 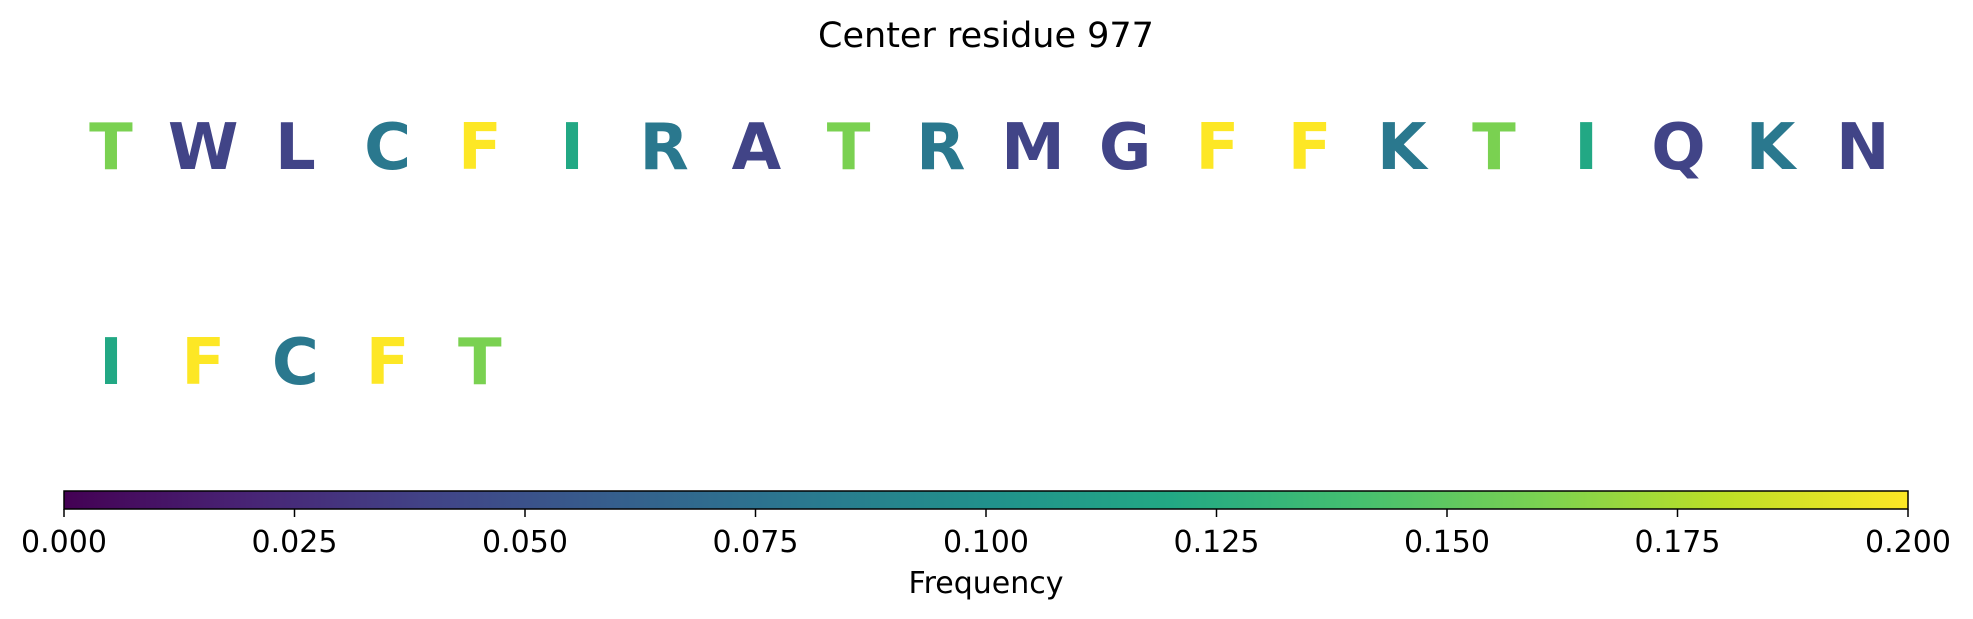 What do you see at coordinates (1125, 148) in the screenshot?
I see `residue-letter: G` at bounding box center [1125, 148].